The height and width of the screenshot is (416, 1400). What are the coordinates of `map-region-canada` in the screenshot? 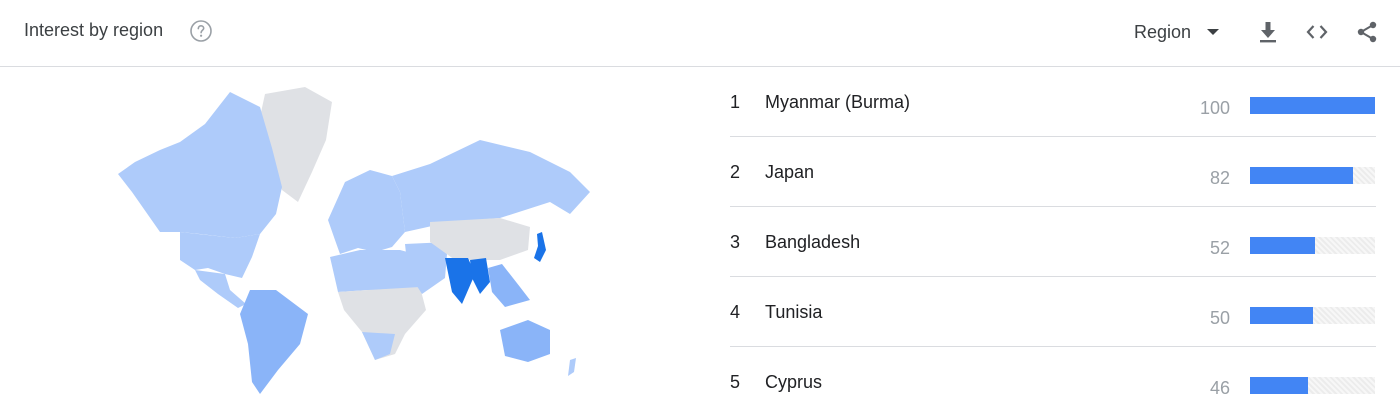 It's located at (200, 165).